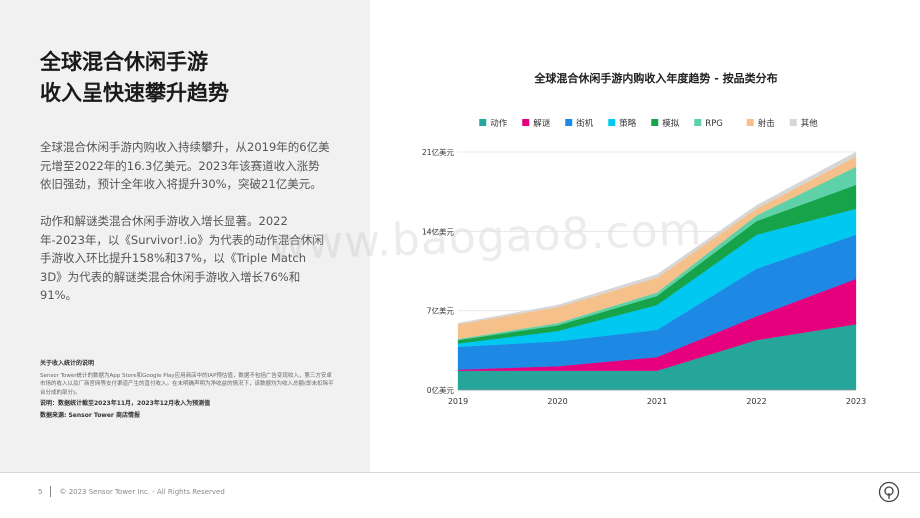 This screenshot has width=920, height=518. I want to click on legend-label: 模拟, so click(671, 123).